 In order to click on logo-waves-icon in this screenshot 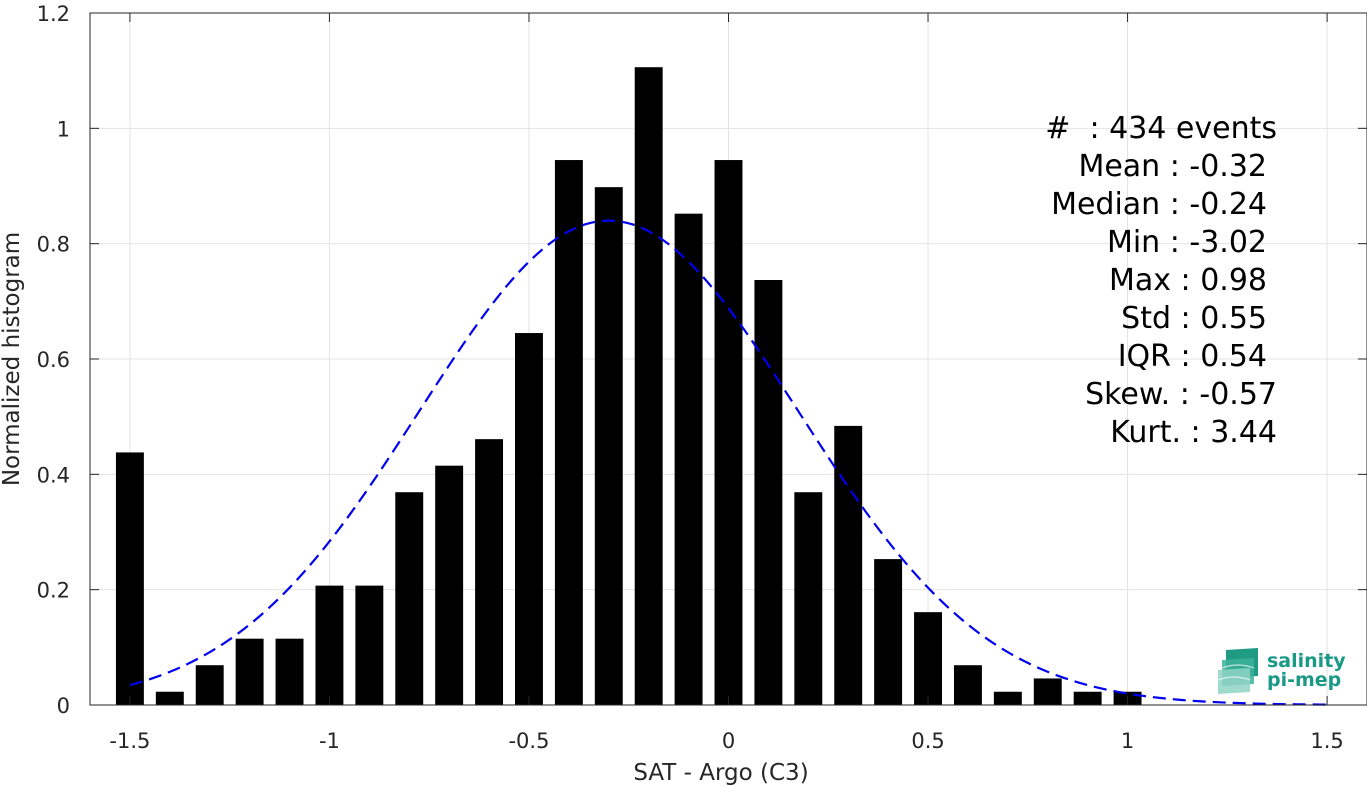, I will do `click(1237, 671)`.